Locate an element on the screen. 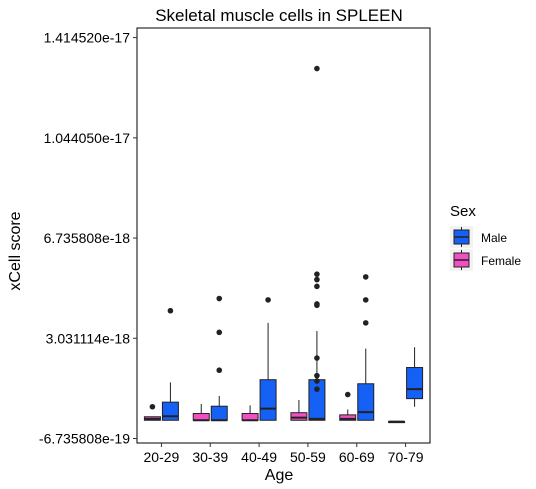  x-axis: 20-29 30-39 40-49 50-59 60-69 70-79 is located at coordinates (284, 454).